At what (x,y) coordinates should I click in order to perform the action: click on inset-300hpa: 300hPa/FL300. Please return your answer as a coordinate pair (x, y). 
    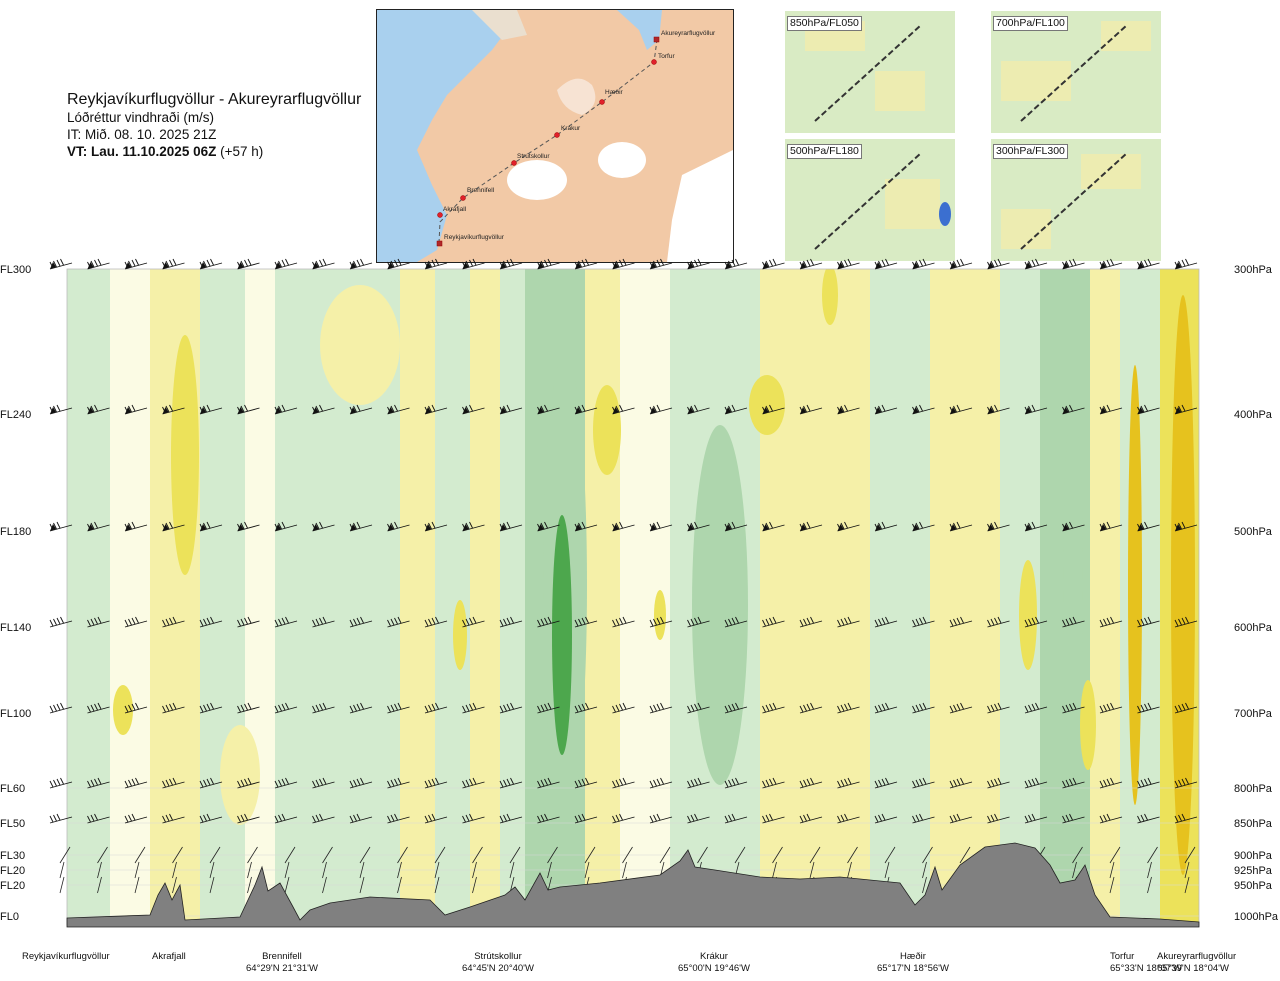
    Looking at the image, I should click on (1076, 200).